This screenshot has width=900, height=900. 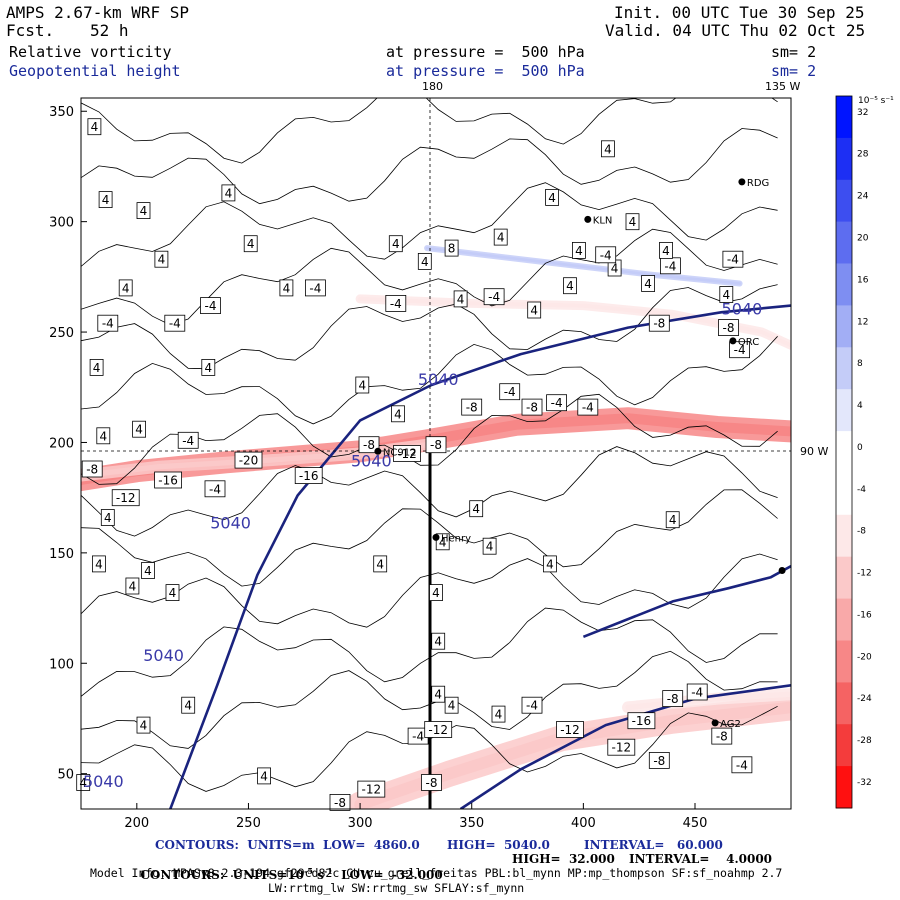 I want to click on vorticity-contour-line, so click(x=429, y=131).